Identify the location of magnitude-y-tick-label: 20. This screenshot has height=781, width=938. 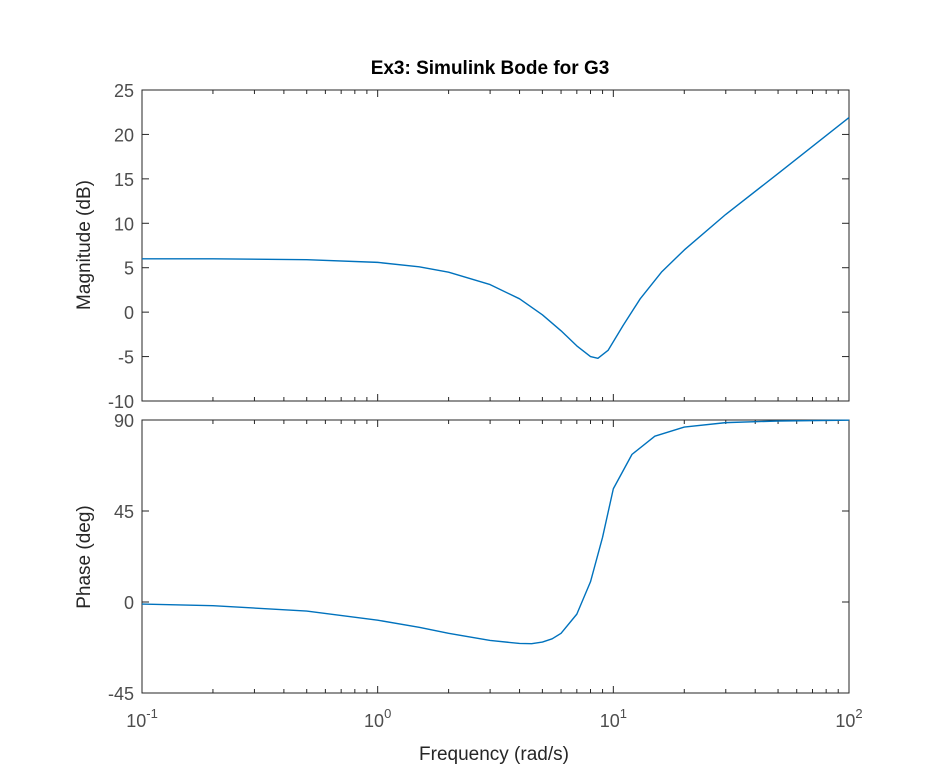
(124, 135).